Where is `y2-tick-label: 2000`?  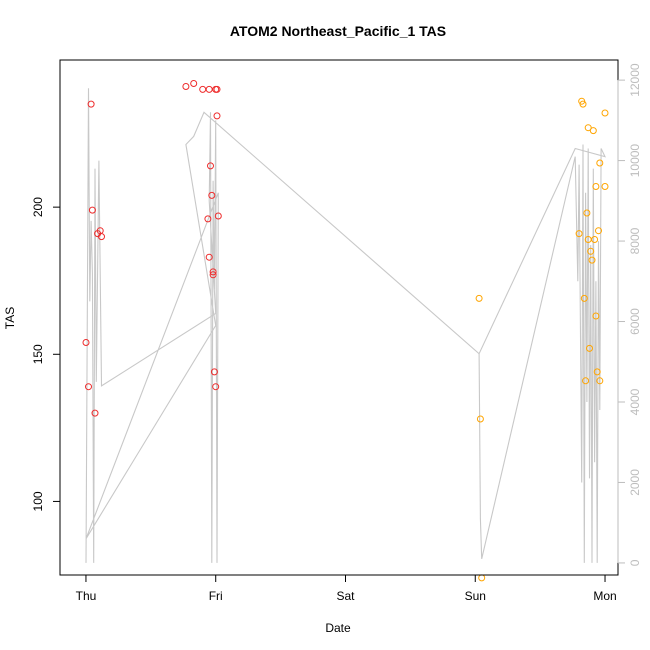
y2-tick-label: 2000 is located at coordinates (635, 482).